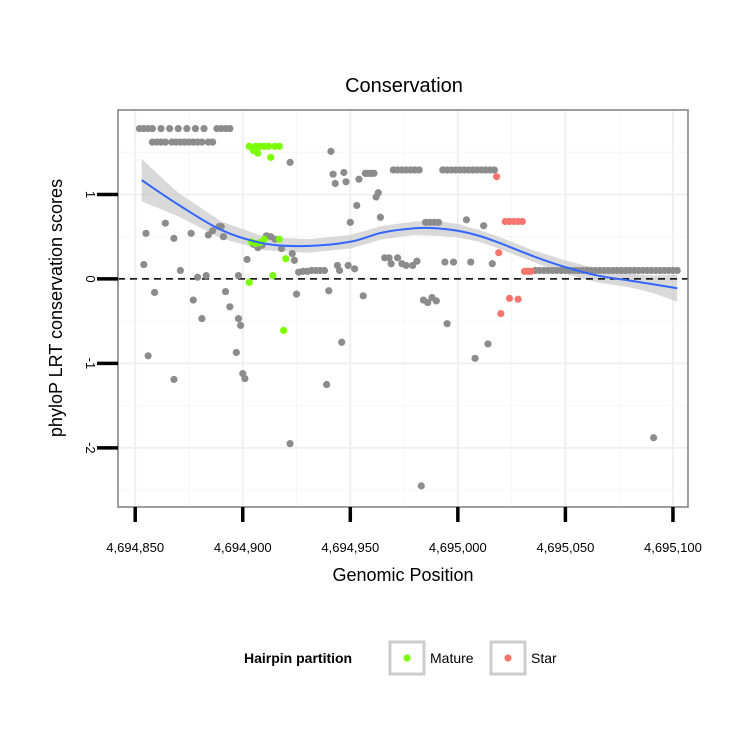  What do you see at coordinates (90, 448) in the screenshot?
I see `y-tick-label: -2` at bounding box center [90, 448].